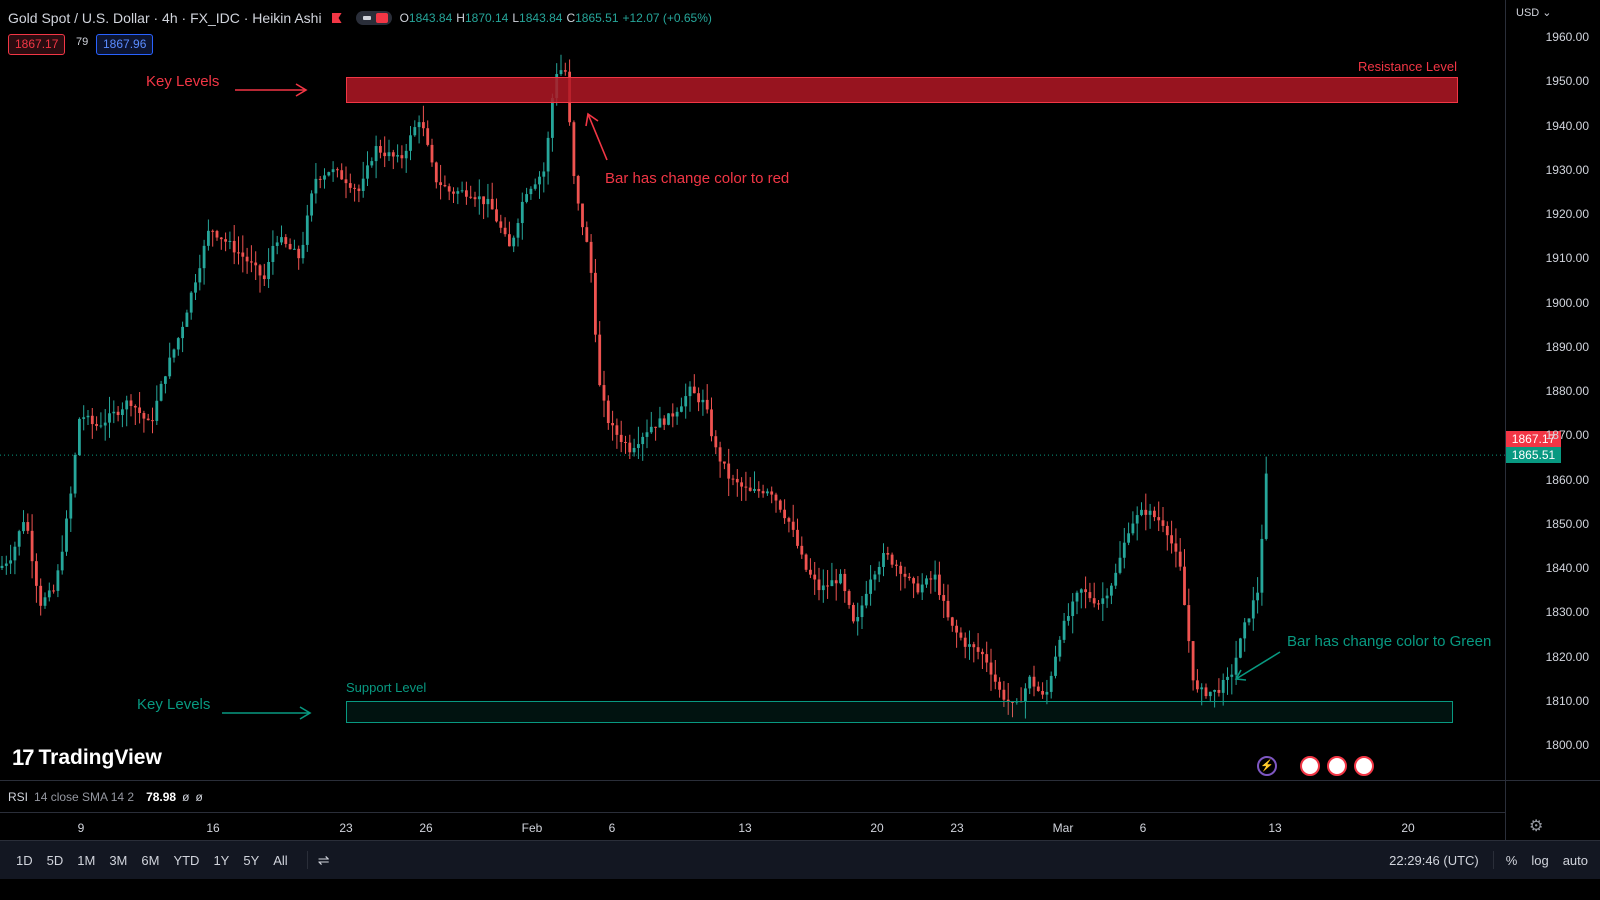  I want to click on range-button-6m: 6M, so click(150, 860).